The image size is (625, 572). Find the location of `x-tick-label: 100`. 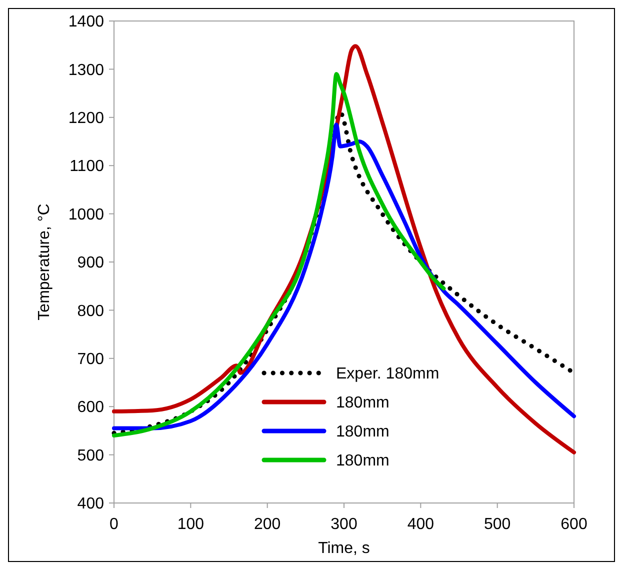

x-tick-label: 100 is located at coordinates (190, 524).